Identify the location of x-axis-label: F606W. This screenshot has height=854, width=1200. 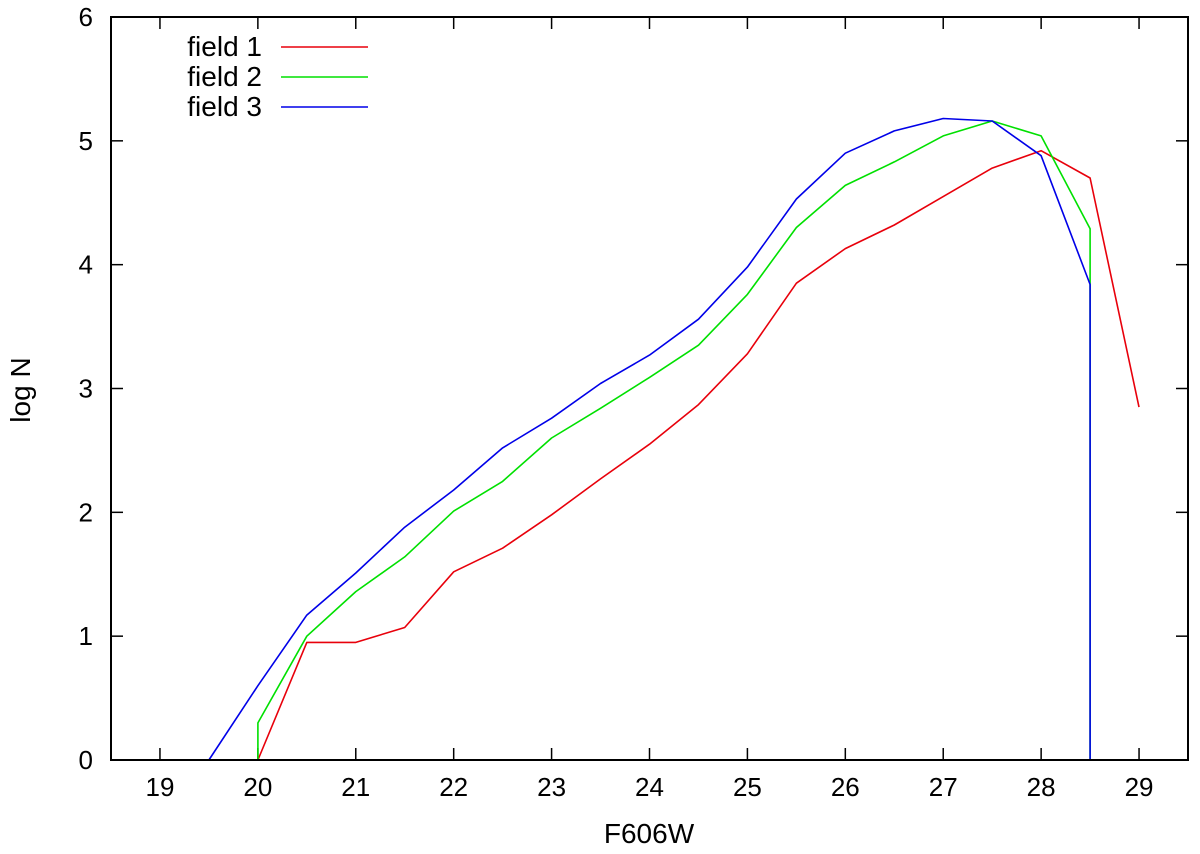
(649, 833).